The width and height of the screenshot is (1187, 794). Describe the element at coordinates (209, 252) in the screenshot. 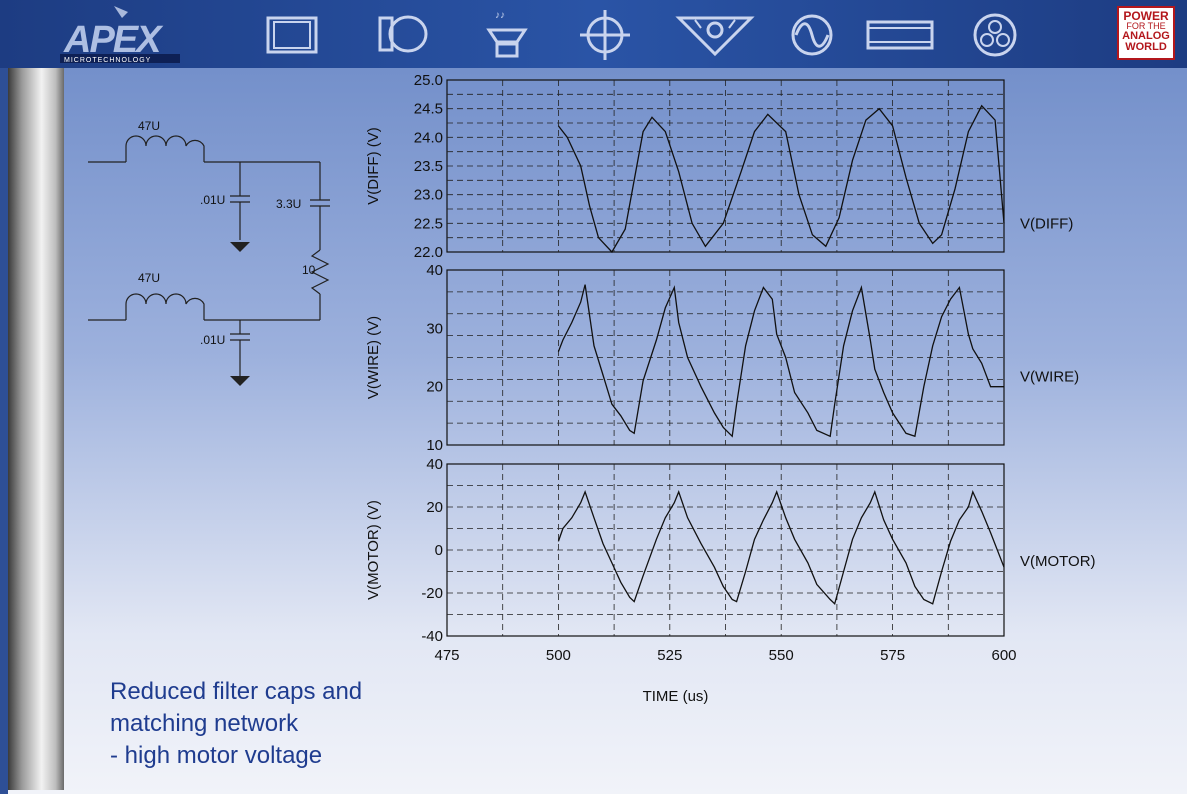

I see `filter-schematic: 47U .01U 3.3U 10 47U .01U` at that location.